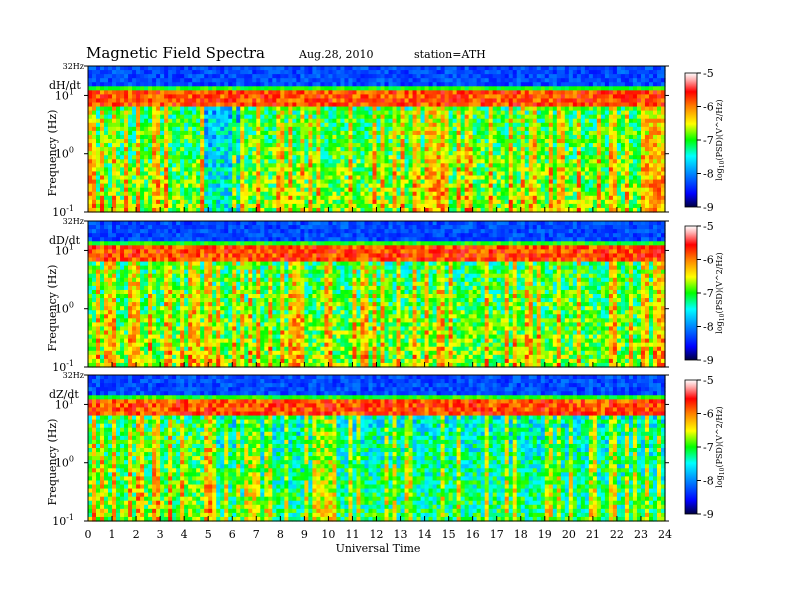 This screenshot has height=612, width=792. I want to click on x-tick-label: 16, so click(473, 534).